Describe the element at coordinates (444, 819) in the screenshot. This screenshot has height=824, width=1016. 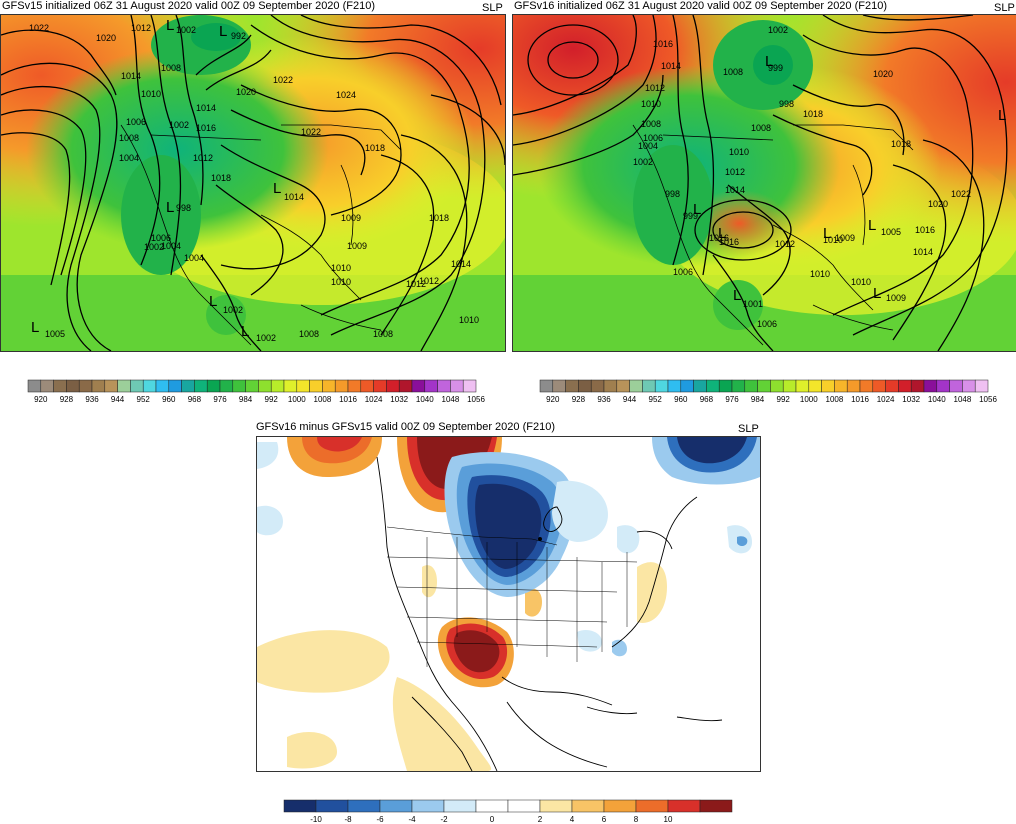
I see `diff-colorbar-tick-label: -2` at that location.